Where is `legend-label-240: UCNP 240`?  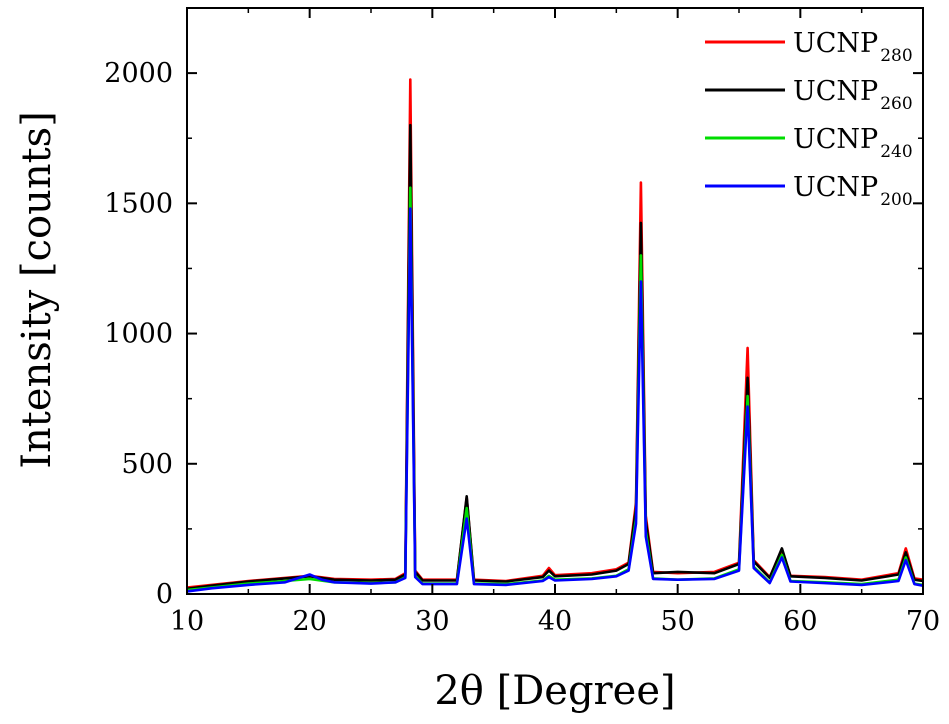
legend-label-240: UCNP 240 is located at coordinates (853, 143).